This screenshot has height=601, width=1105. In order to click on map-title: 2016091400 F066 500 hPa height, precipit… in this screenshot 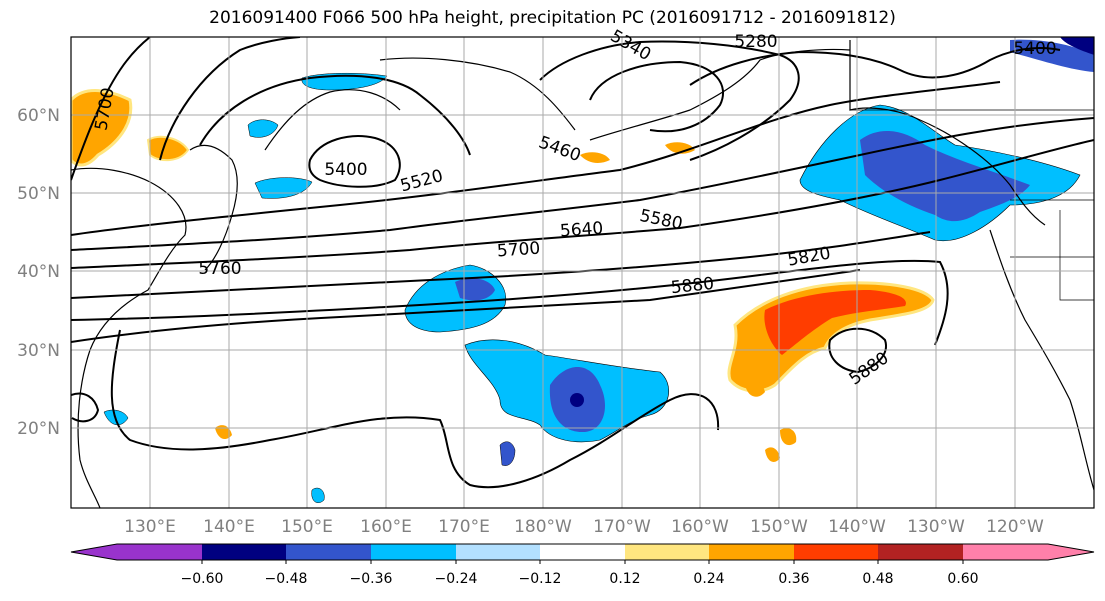, I will do `click(552, 18)`.